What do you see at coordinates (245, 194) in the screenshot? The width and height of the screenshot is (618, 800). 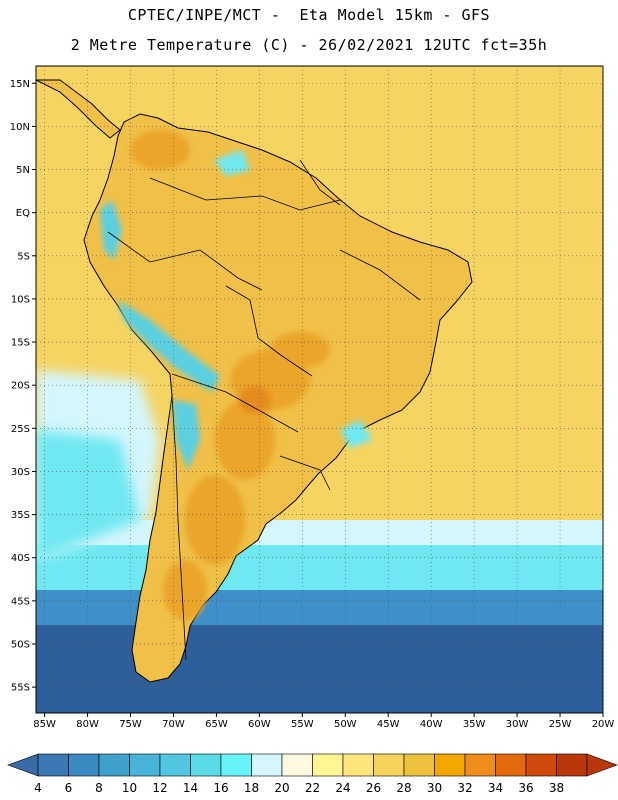 I see `border-amazon-north` at bounding box center [245, 194].